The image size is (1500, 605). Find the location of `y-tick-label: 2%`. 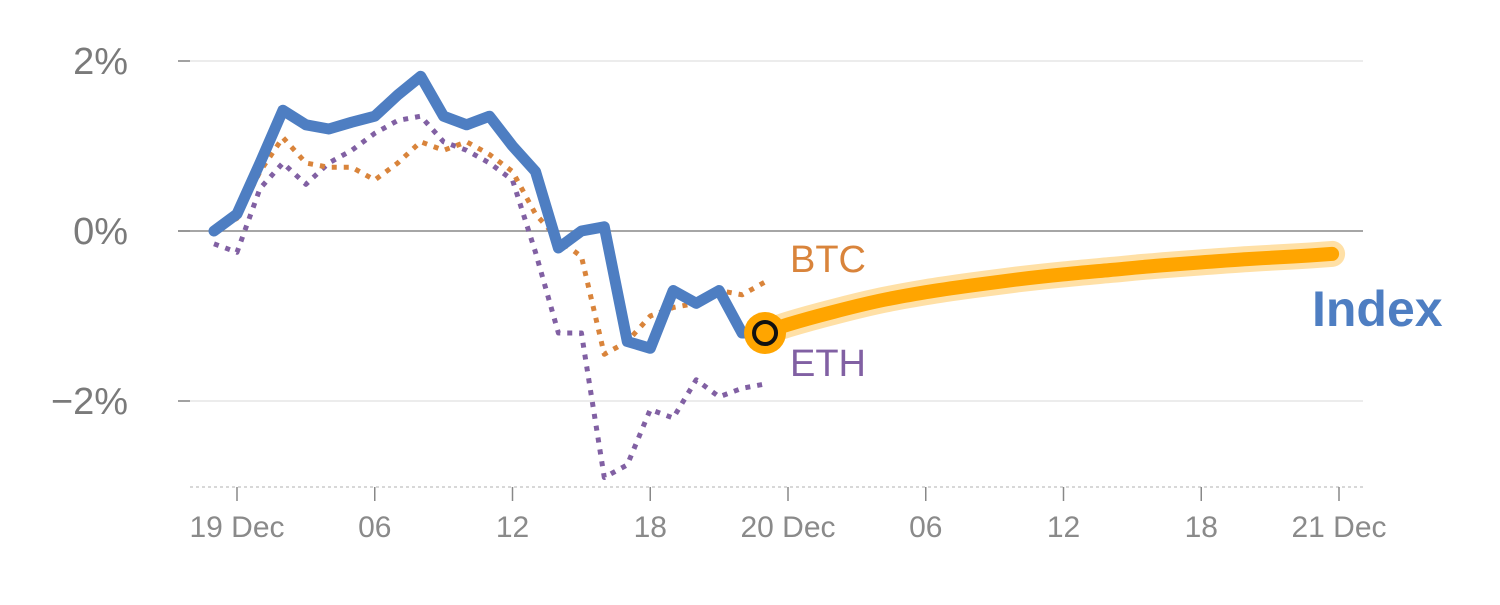

y-tick-label: 2% is located at coordinates (100, 62).